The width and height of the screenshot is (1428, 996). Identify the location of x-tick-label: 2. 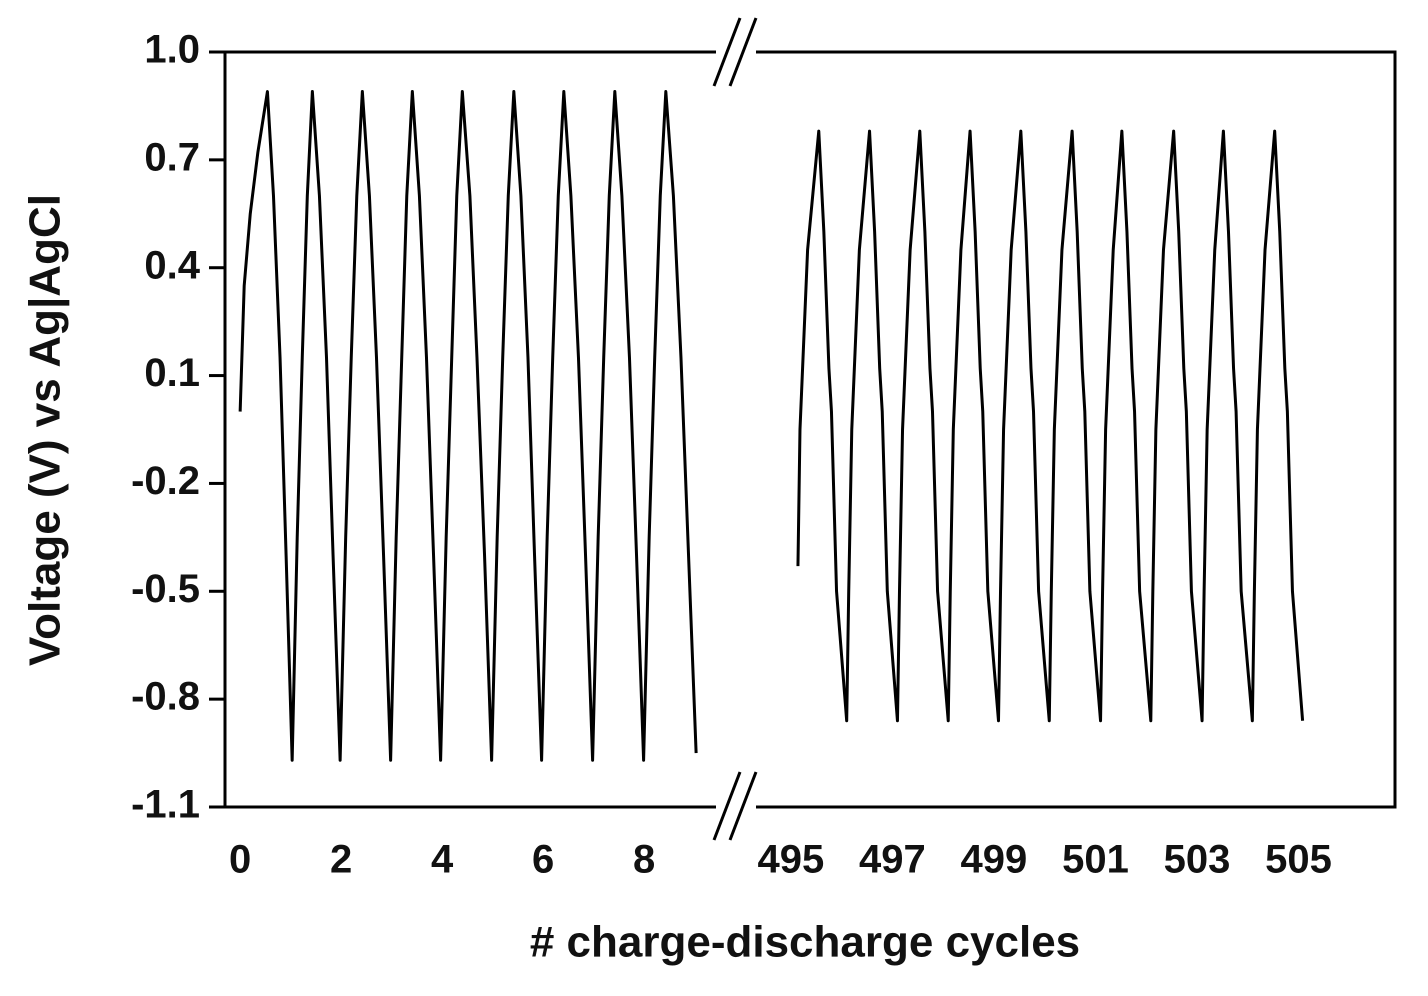
(341, 860).